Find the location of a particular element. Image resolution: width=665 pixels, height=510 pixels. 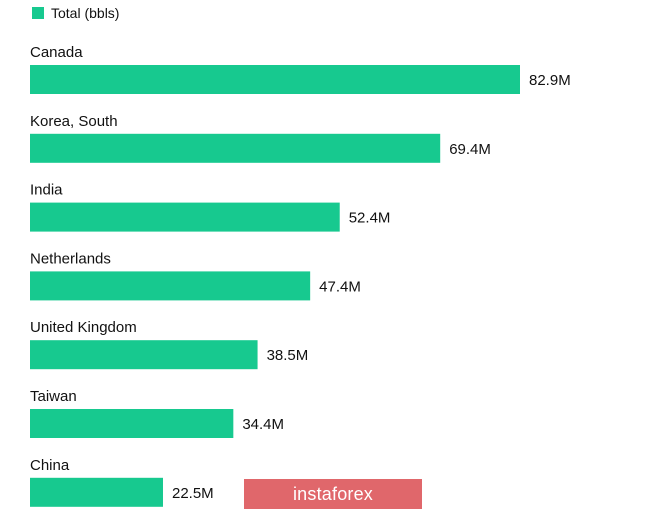

instaforex-watermark: instaforex is located at coordinates (333, 494).